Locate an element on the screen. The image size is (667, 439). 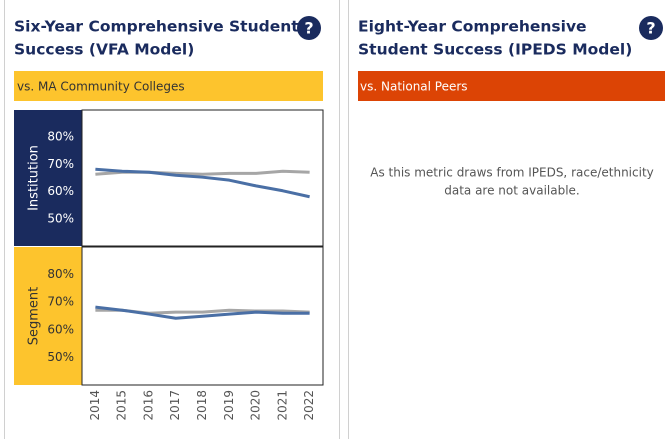
x-tick-label: 2020 is located at coordinates (256, 405).